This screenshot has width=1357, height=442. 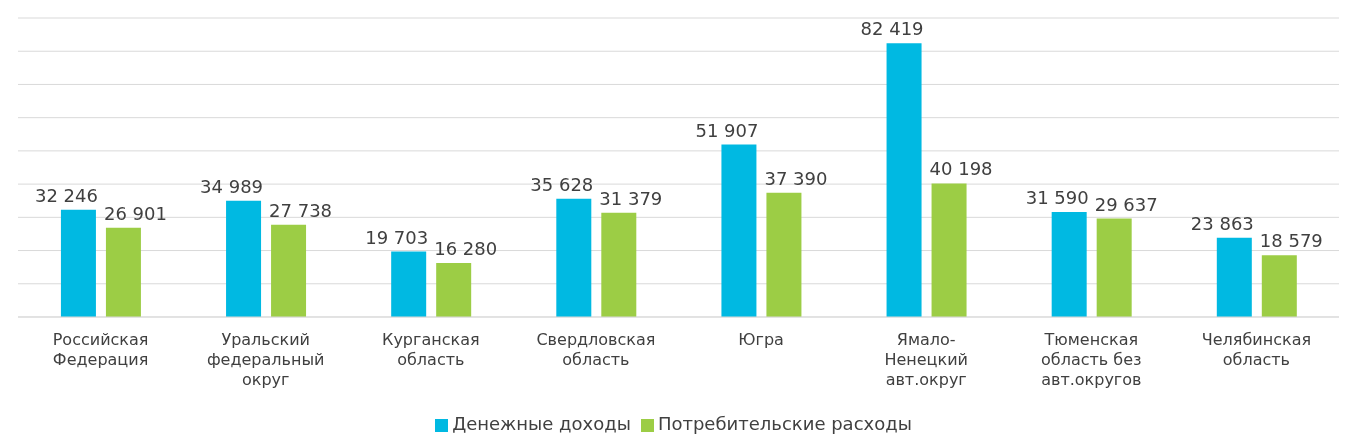 What do you see at coordinates (541, 423) in the screenshot?
I see `legend-label: Денежные доходы` at bounding box center [541, 423].